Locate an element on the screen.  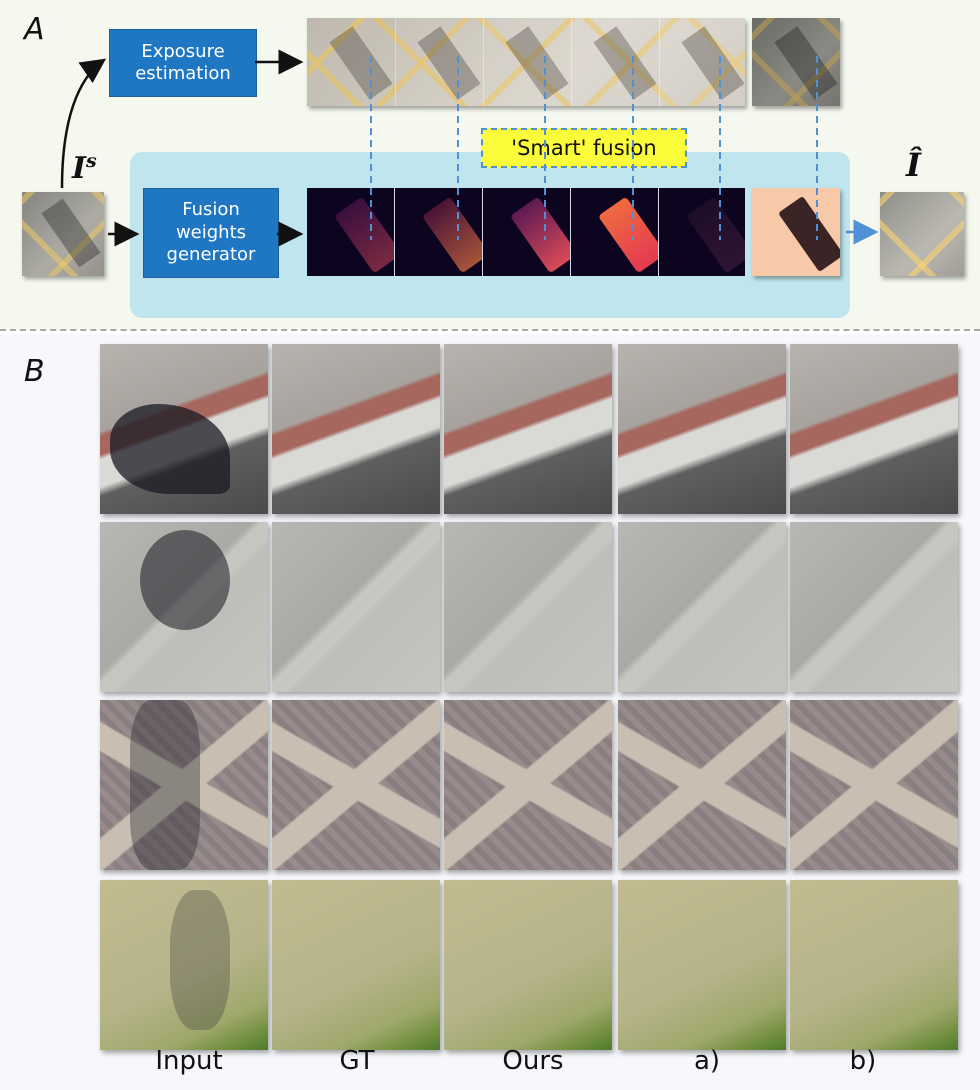
weight-map-final is located at coordinates (796, 232).